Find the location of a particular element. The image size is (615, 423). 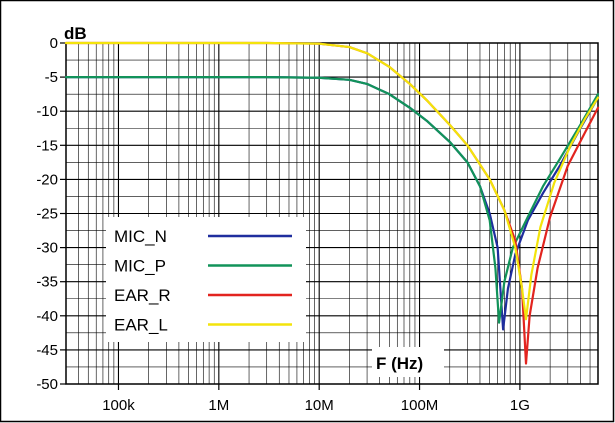

x-tick-label: 10M is located at coordinates (319, 405).